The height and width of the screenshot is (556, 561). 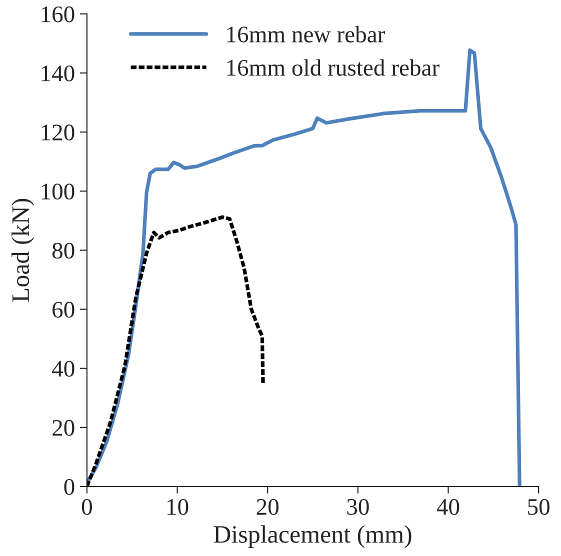 I want to click on legend-label: 16mm new rebar, so click(x=306, y=34).